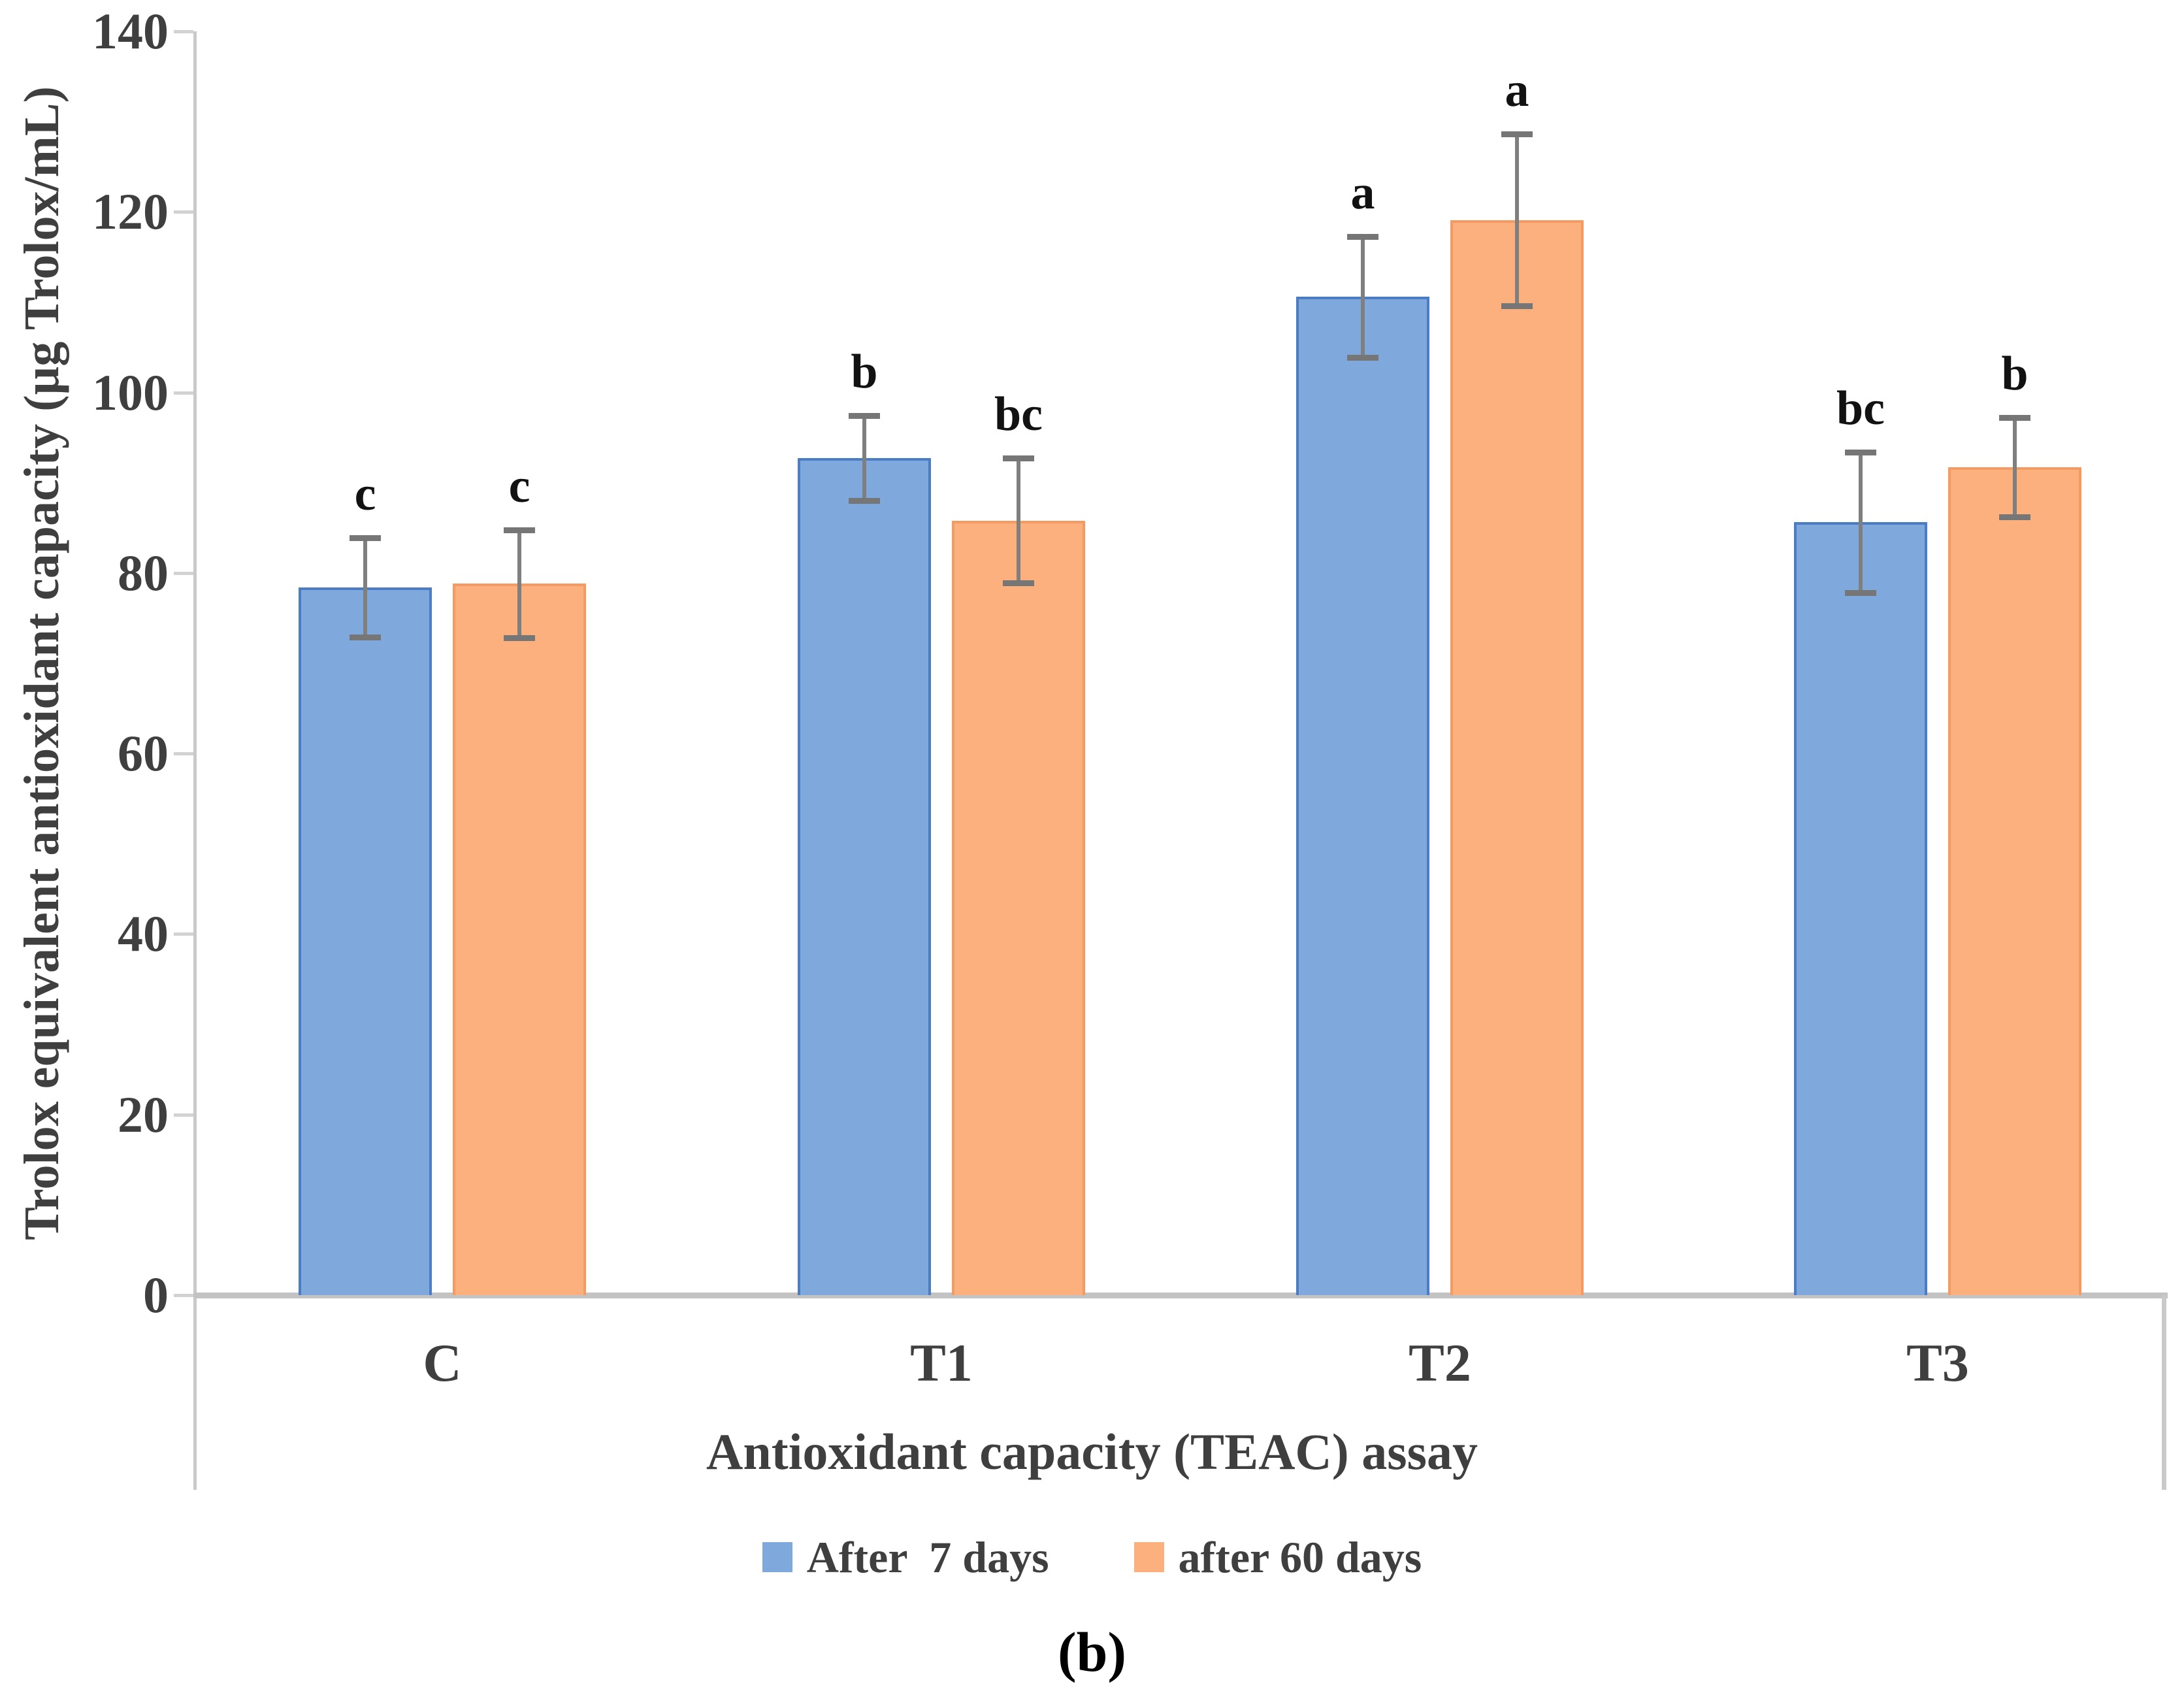 This screenshot has height=1697, width=2184. What do you see at coordinates (365, 494) in the screenshot?
I see `significance-letter-C-series0: c` at bounding box center [365, 494].